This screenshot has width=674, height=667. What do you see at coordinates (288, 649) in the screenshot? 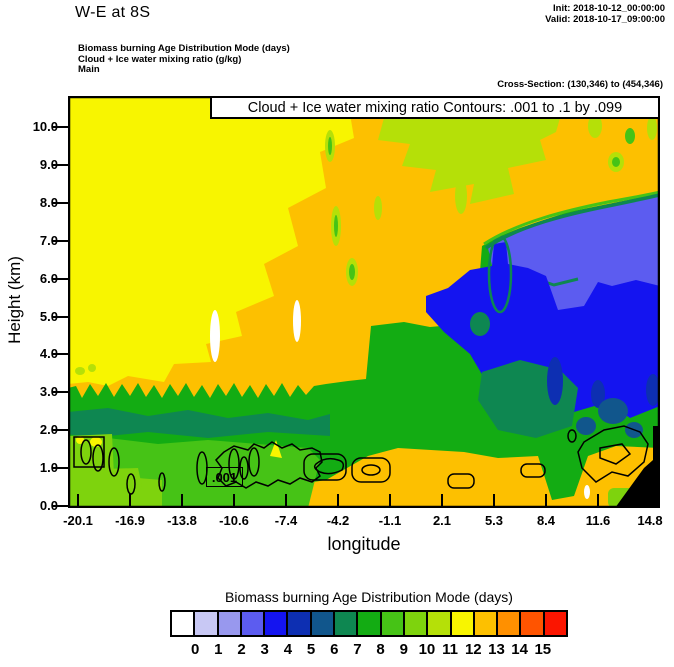
I see `colorbar-tick-label: 4` at bounding box center [288, 649].